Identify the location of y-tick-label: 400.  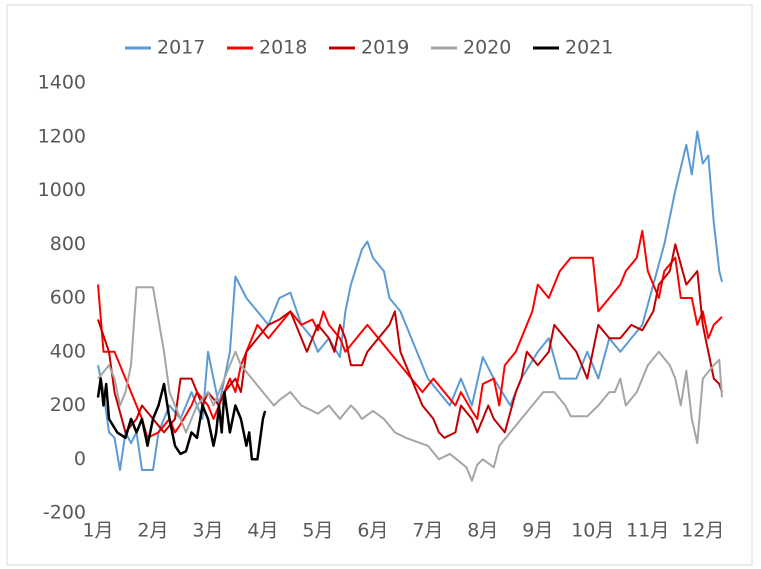
(68, 351).